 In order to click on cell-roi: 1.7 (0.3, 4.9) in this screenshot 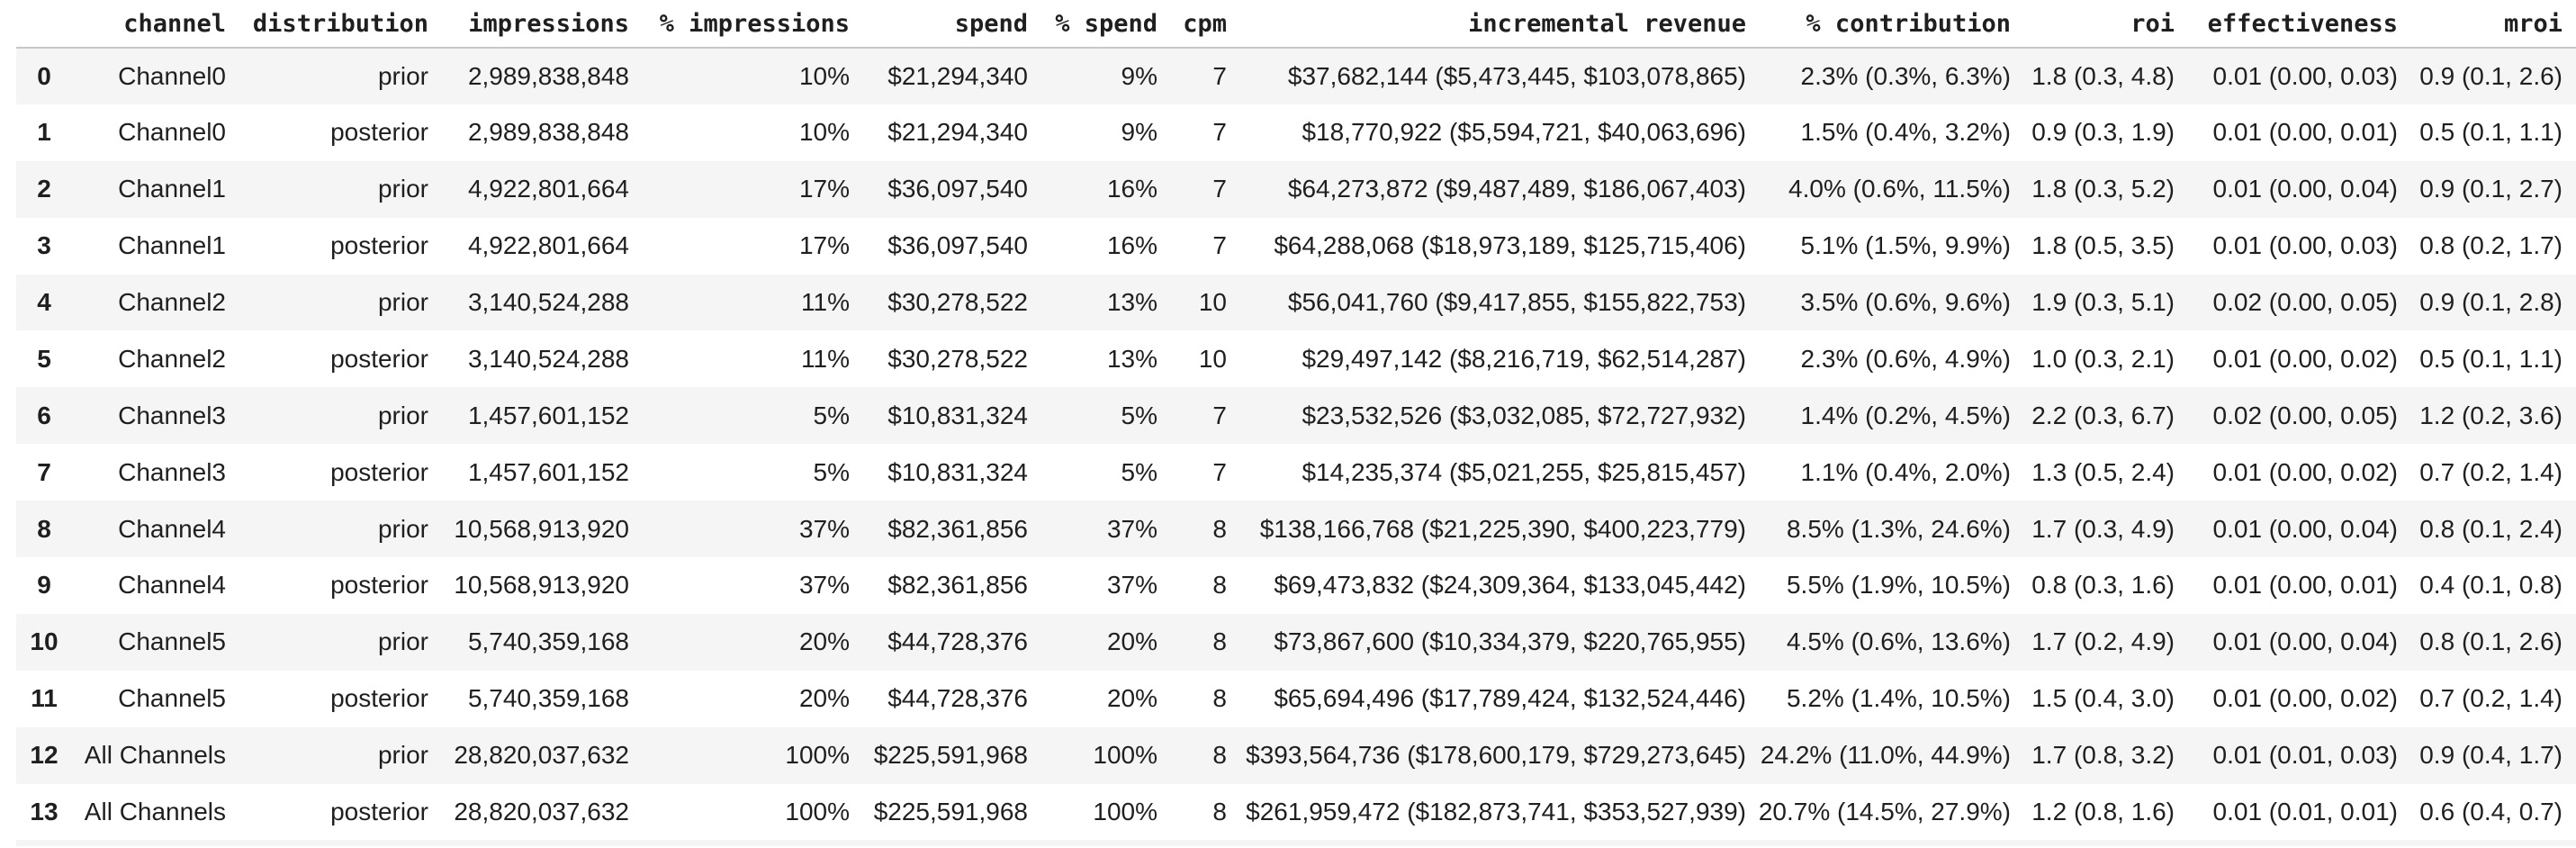, I will do `click(2103, 528)`.